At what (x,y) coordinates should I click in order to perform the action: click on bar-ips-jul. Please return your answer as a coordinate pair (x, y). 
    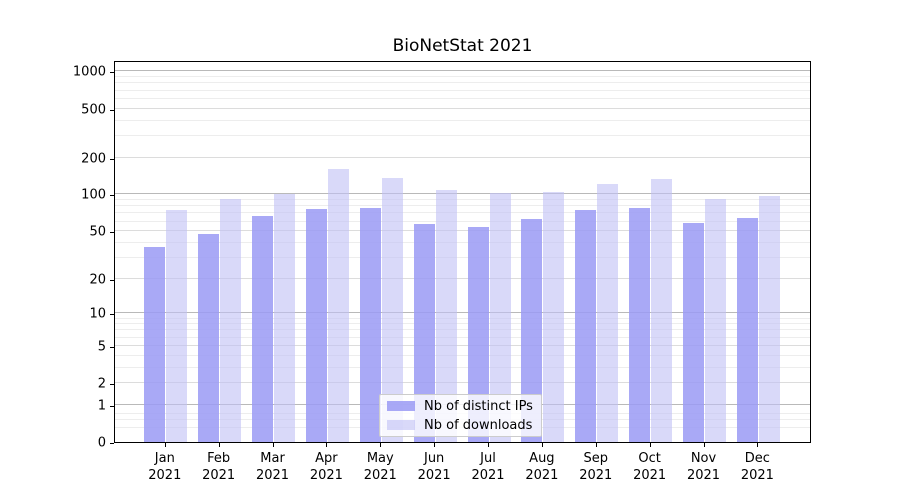
    Looking at the image, I should click on (478, 334).